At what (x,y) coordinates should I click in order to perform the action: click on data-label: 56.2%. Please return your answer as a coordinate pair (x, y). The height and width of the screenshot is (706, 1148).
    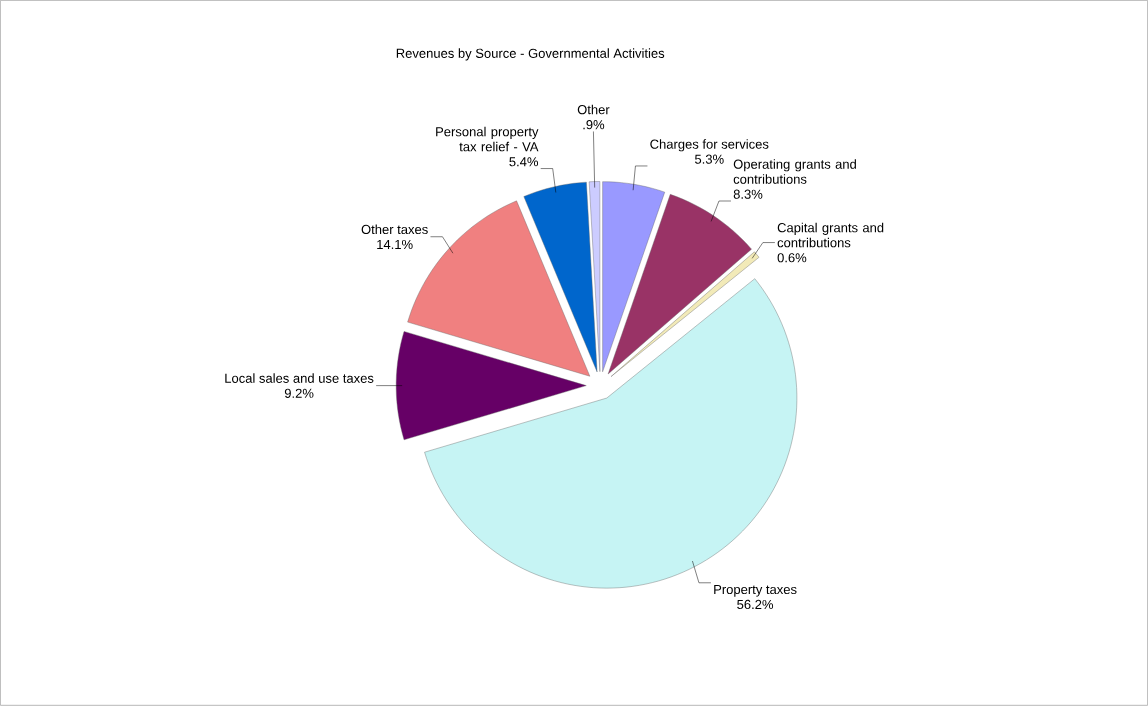
    Looking at the image, I should click on (755, 605).